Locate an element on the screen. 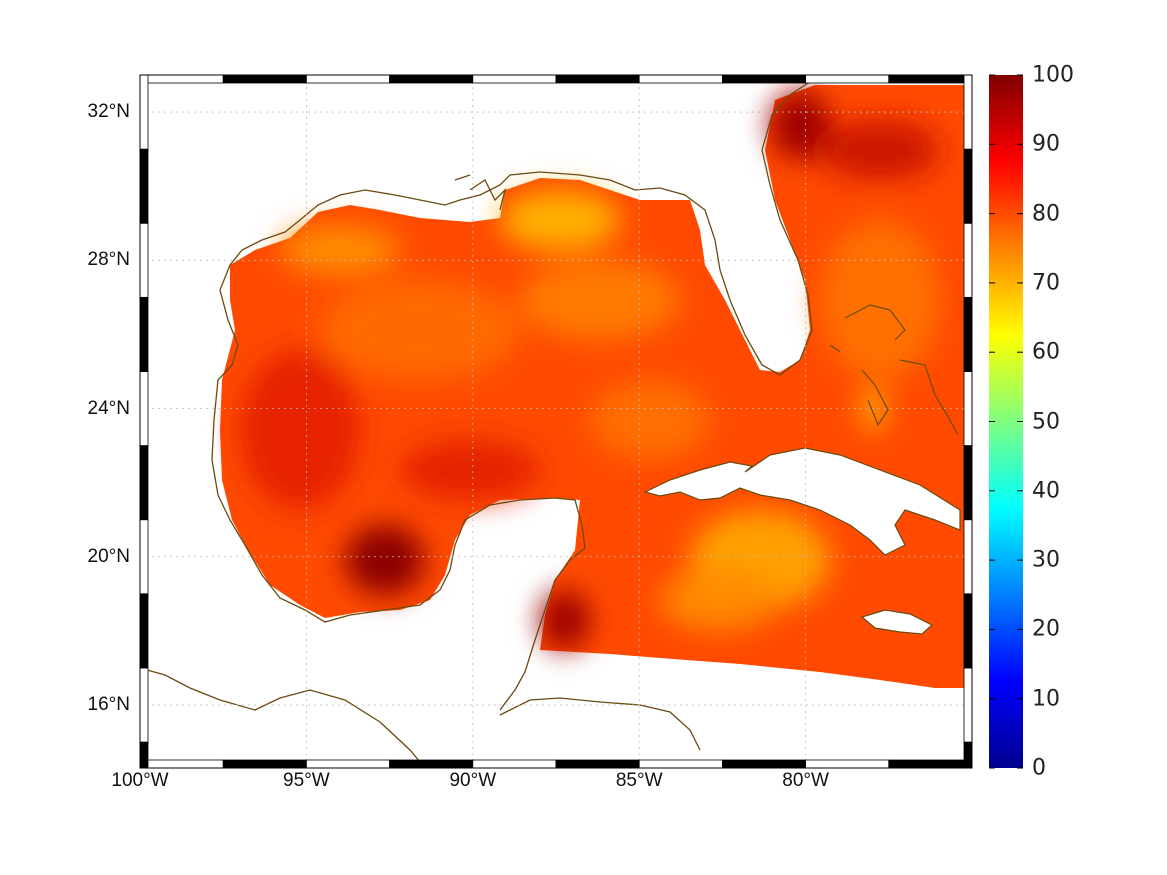 The image size is (1167, 875). lat-tick-label: 16°N is located at coordinates (108, 704).